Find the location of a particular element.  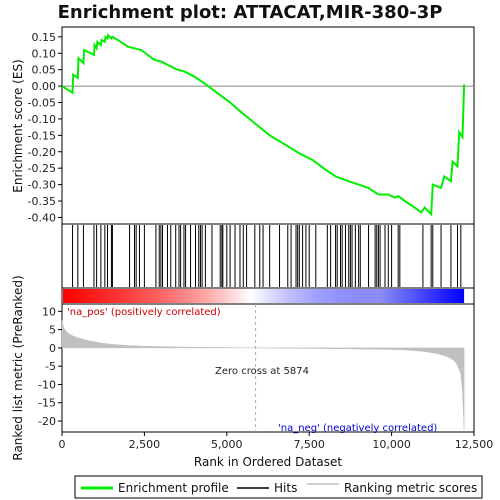

xtick-label: 10,000 is located at coordinates (391, 444).